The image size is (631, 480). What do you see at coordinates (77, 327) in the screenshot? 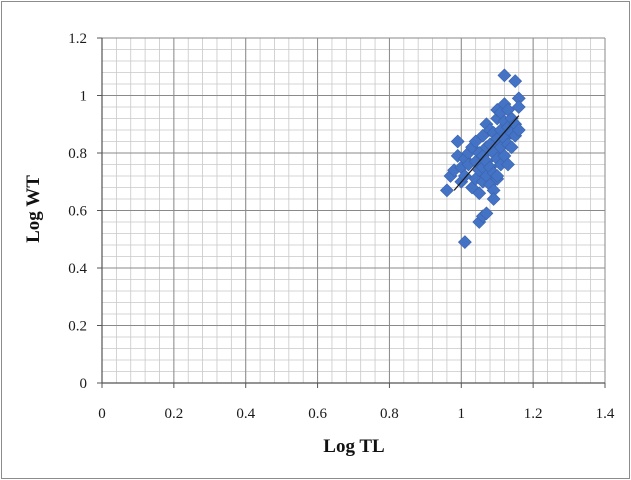
I see `y-tick-label: 0.2` at bounding box center [77, 327].